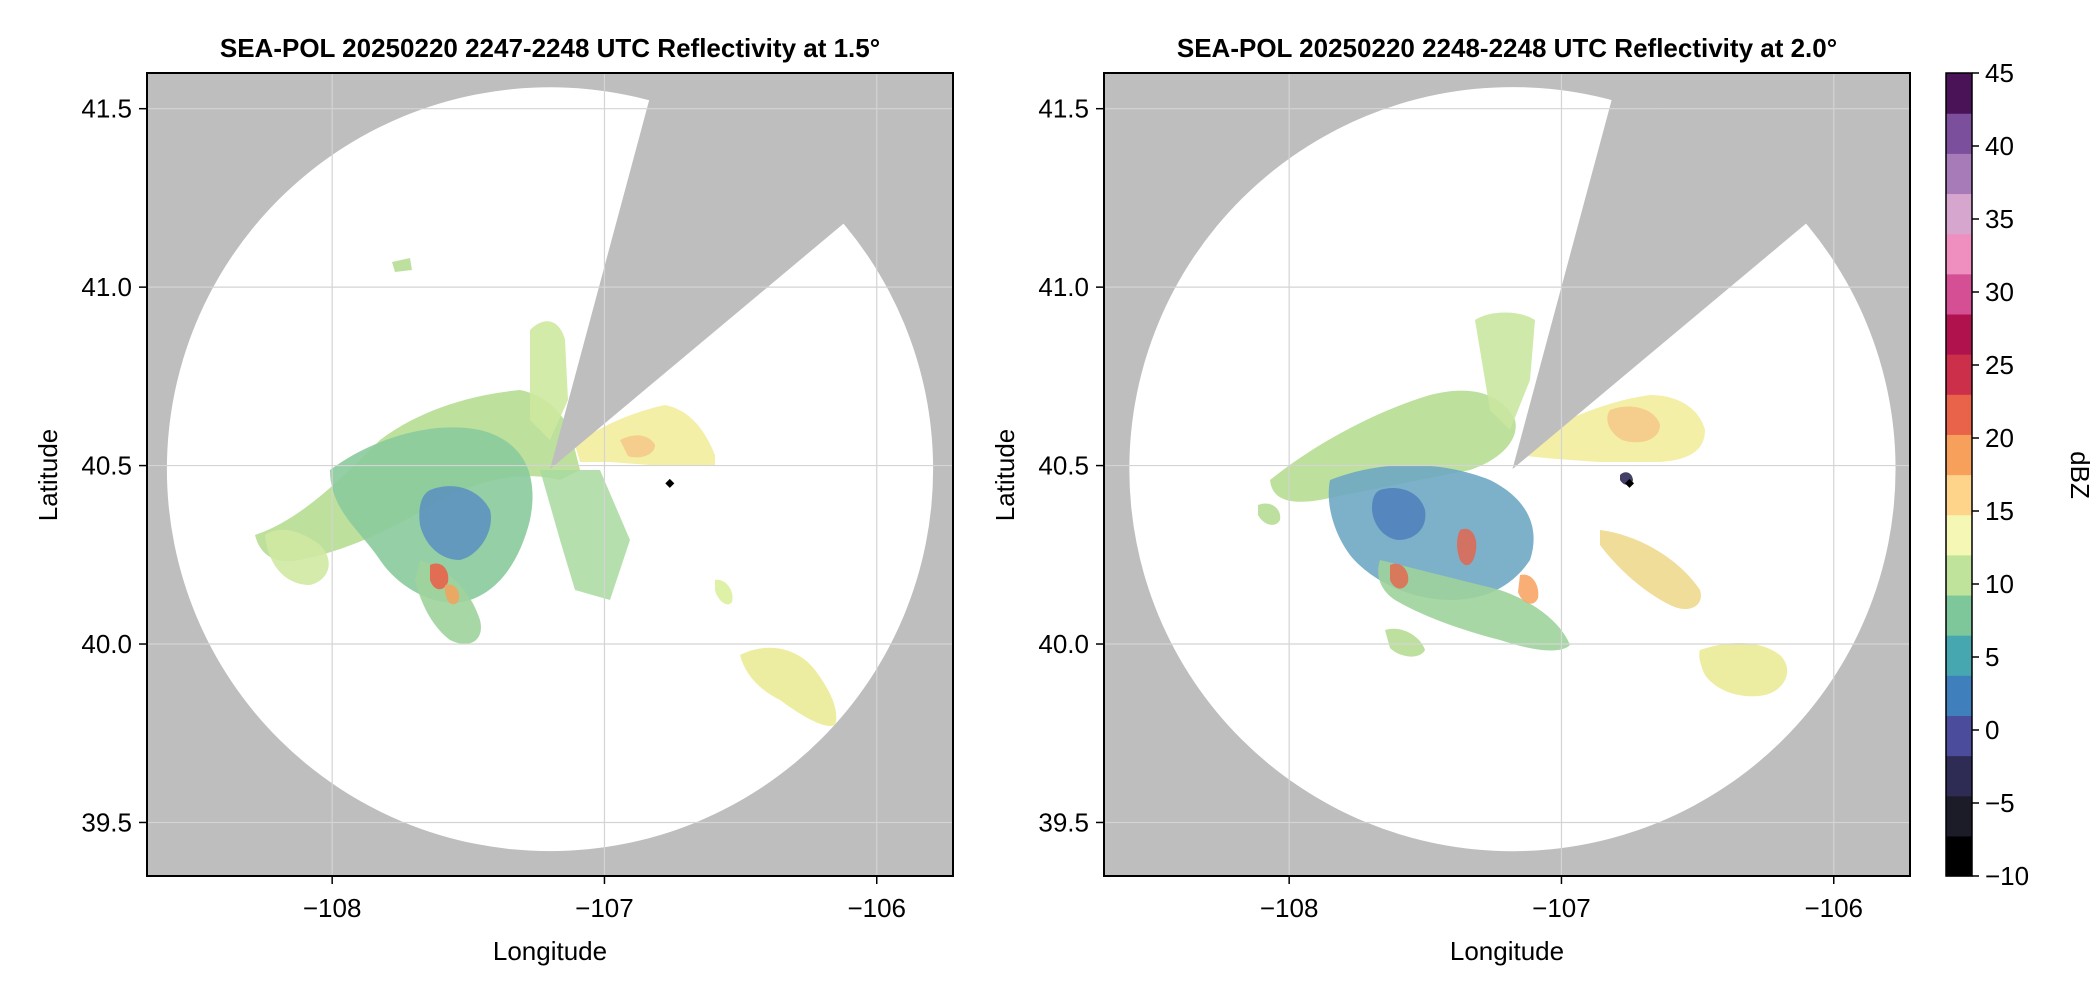 This screenshot has width=2096, height=995. What do you see at coordinates (1662, 281) in the screenshot?
I see `blocked-sector-right` at bounding box center [1662, 281].